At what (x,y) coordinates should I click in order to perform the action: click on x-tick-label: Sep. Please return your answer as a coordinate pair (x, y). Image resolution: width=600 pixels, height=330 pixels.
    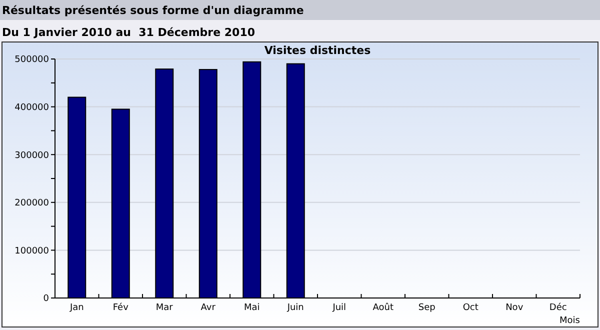
    Looking at the image, I should click on (427, 308).